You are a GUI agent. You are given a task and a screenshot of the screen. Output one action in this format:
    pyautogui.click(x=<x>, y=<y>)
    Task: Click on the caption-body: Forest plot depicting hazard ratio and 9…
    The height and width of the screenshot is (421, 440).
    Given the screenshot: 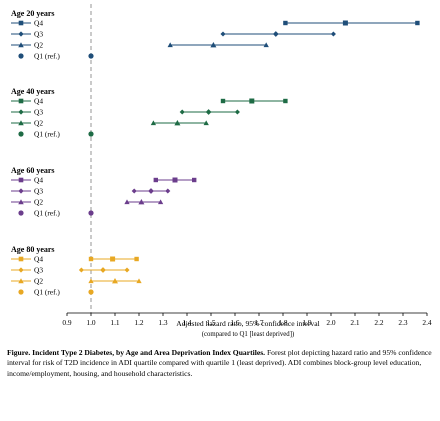 What is the action you would take?
    pyautogui.click(x=219, y=363)
    